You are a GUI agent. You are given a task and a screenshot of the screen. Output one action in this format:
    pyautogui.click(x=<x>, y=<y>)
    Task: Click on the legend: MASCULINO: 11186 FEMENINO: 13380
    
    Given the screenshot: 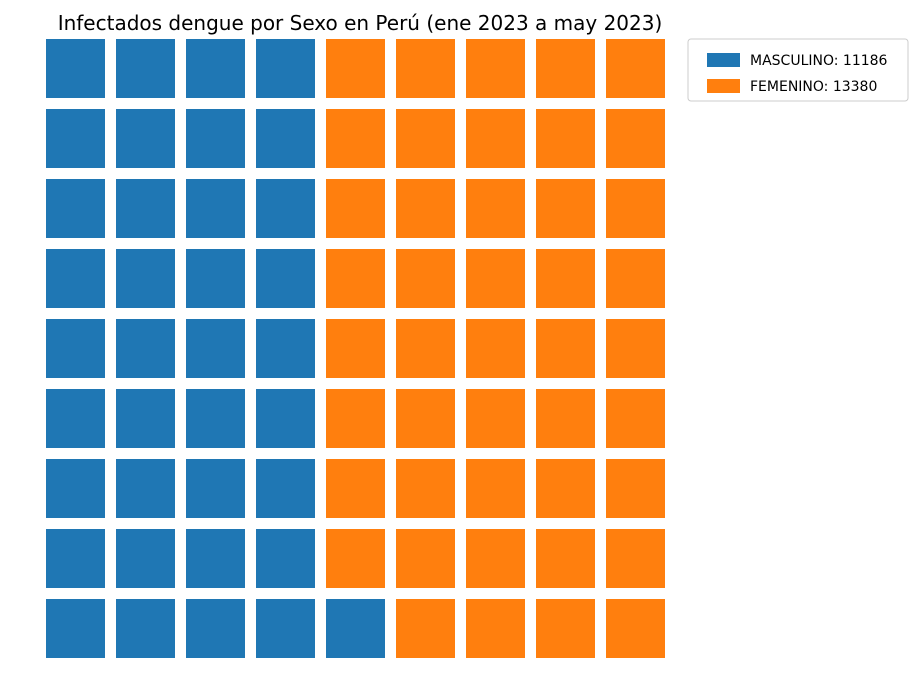 What is the action you would take?
    pyautogui.click(x=798, y=70)
    